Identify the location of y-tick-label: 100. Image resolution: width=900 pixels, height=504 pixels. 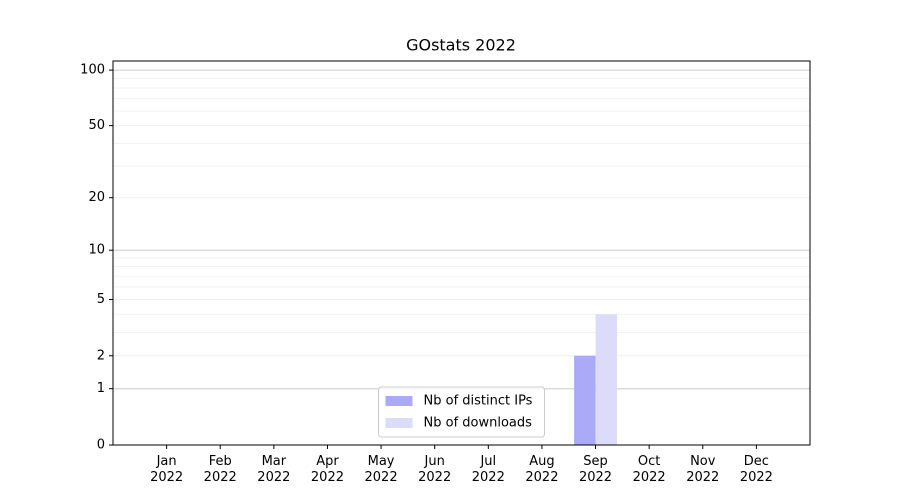
(92, 70).